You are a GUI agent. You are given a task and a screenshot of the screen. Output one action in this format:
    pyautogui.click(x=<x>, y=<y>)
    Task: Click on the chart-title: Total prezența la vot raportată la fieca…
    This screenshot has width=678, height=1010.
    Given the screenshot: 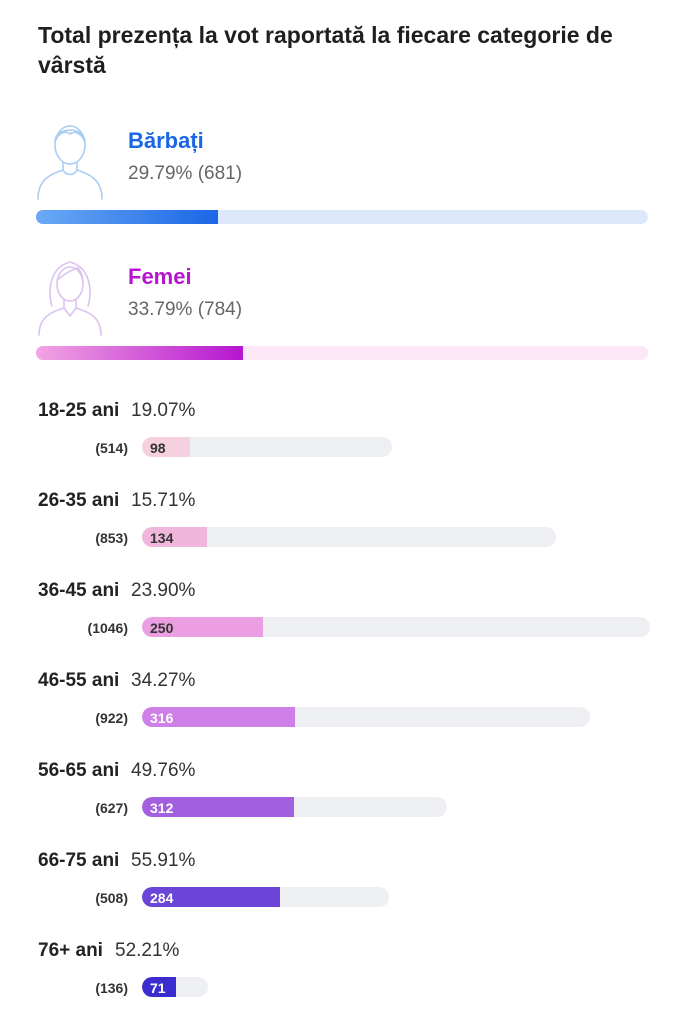 What is the action you would take?
    pyautogui.click(x=325, y=50)
    